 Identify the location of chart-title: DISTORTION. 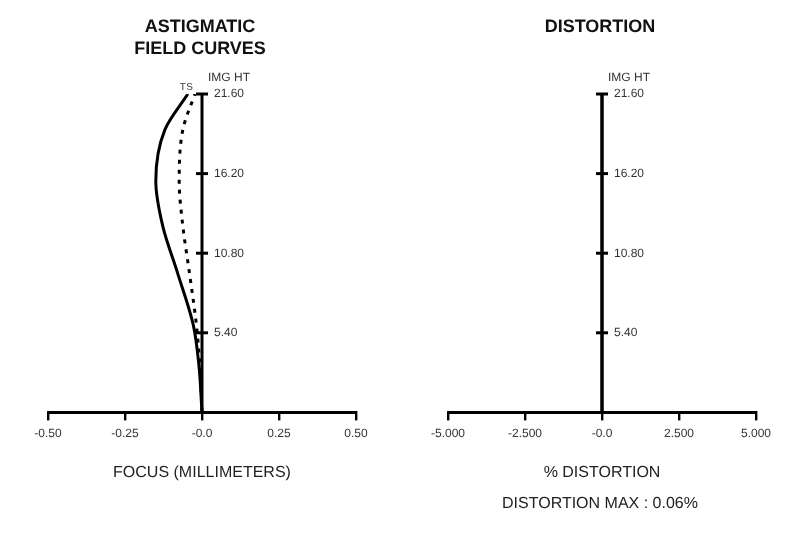
(600, 27).